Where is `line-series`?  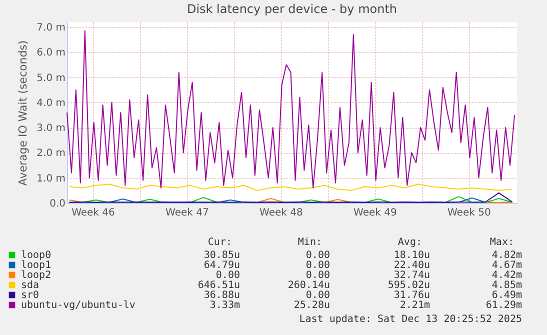 line-series is located at coordinates (290, 187).